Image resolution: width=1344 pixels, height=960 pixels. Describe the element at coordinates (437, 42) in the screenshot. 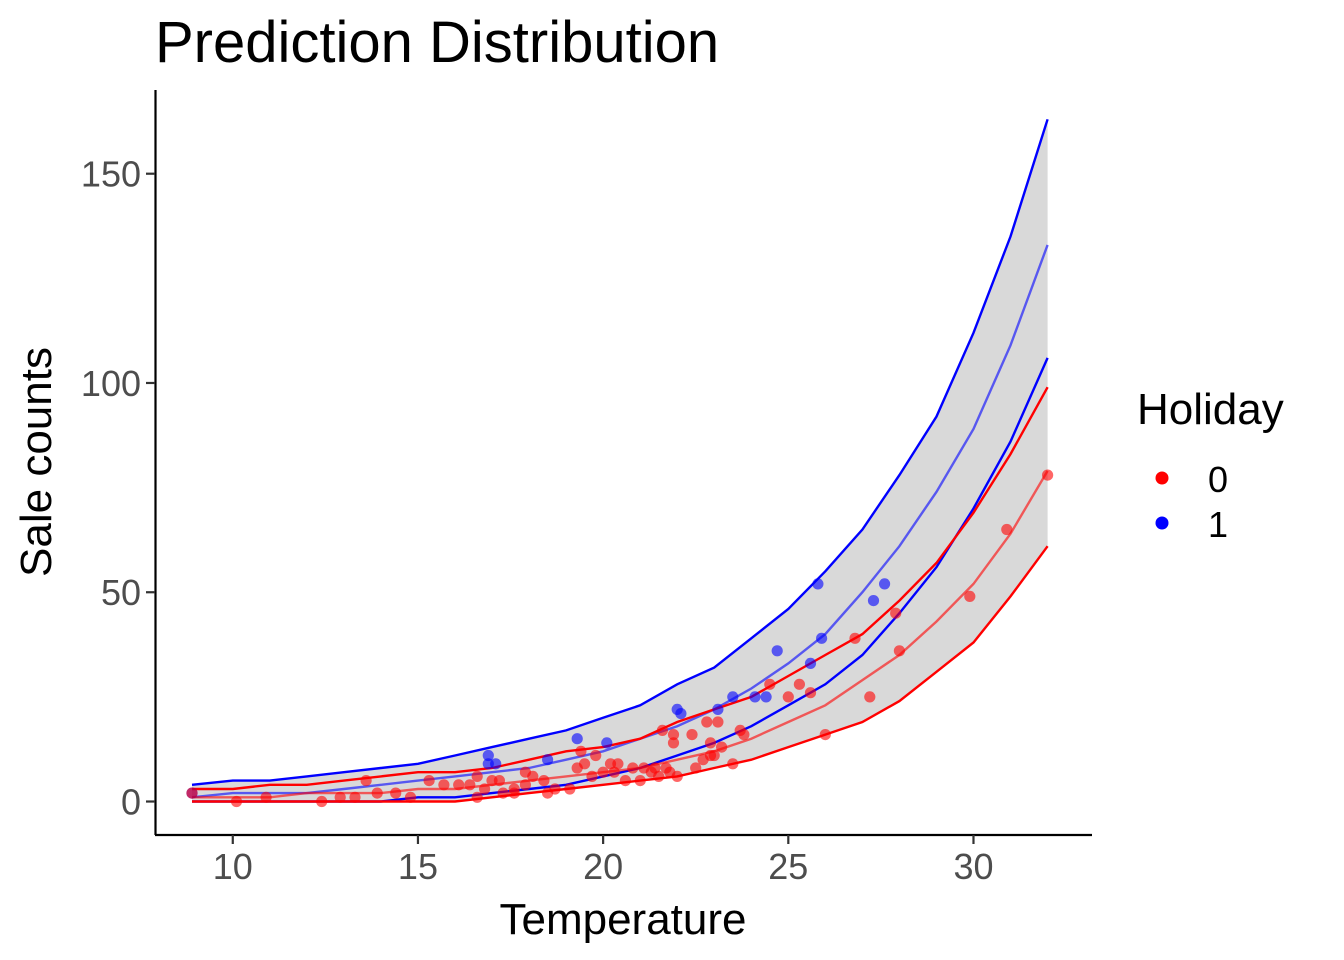

I see `chart-title: Prediction Distribution` at that location.